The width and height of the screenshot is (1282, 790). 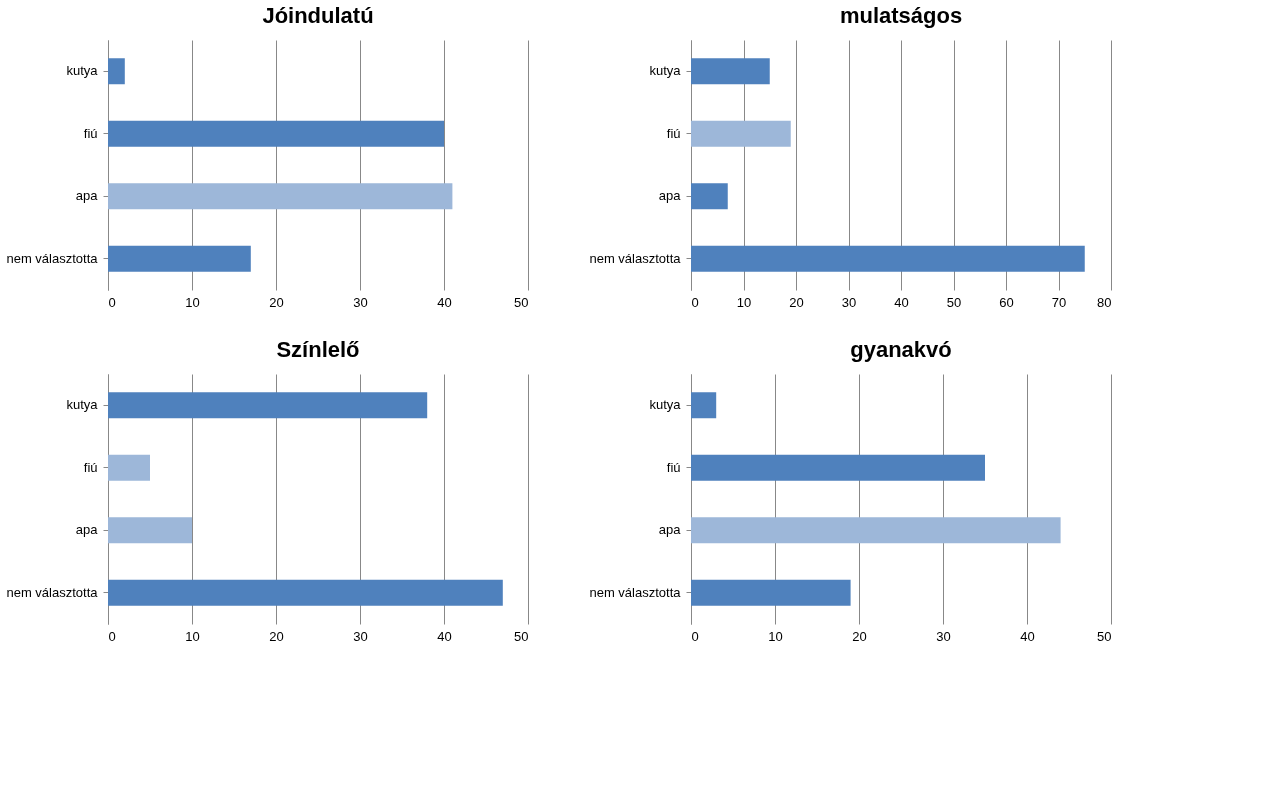 What do you see at coordinates (318, 349) in the screenshot?
I see `chart-title: Színlelő` at bounding box center [318, 349].